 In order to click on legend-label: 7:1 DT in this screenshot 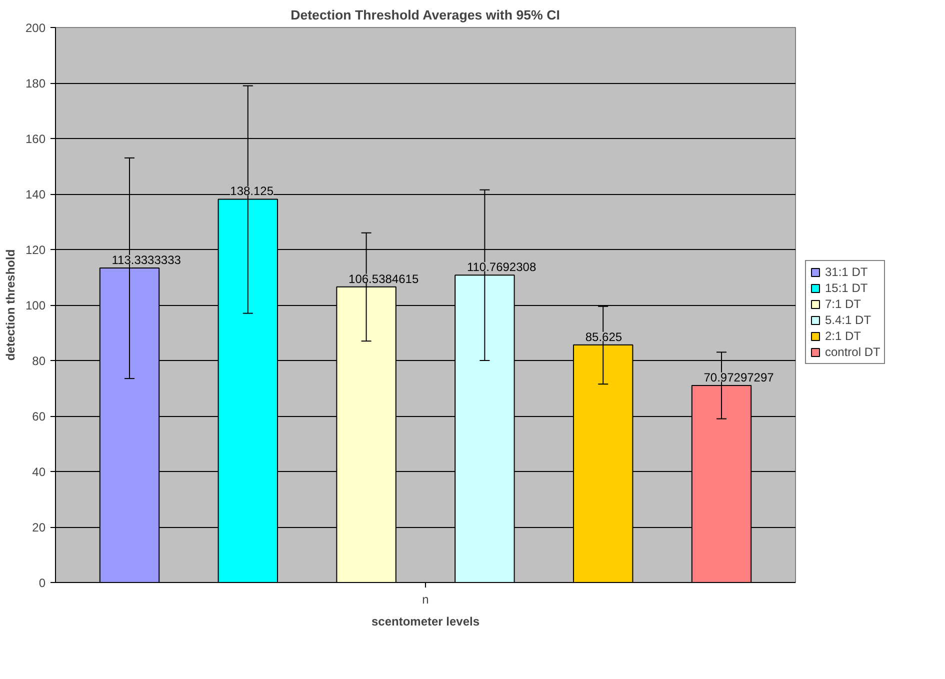, I will do `click(843, 303)`.